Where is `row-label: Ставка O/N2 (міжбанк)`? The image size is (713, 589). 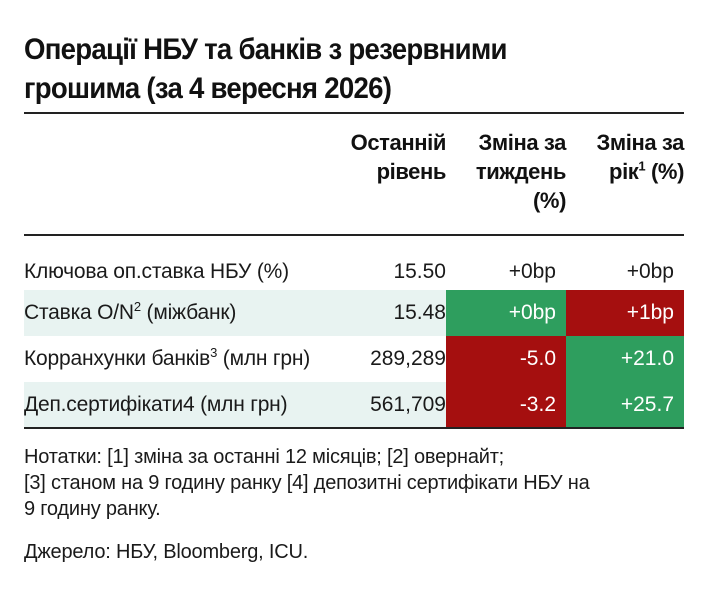
row-label: Ставка O/N2 (міжбанк) is located at coordinates (130, 313).